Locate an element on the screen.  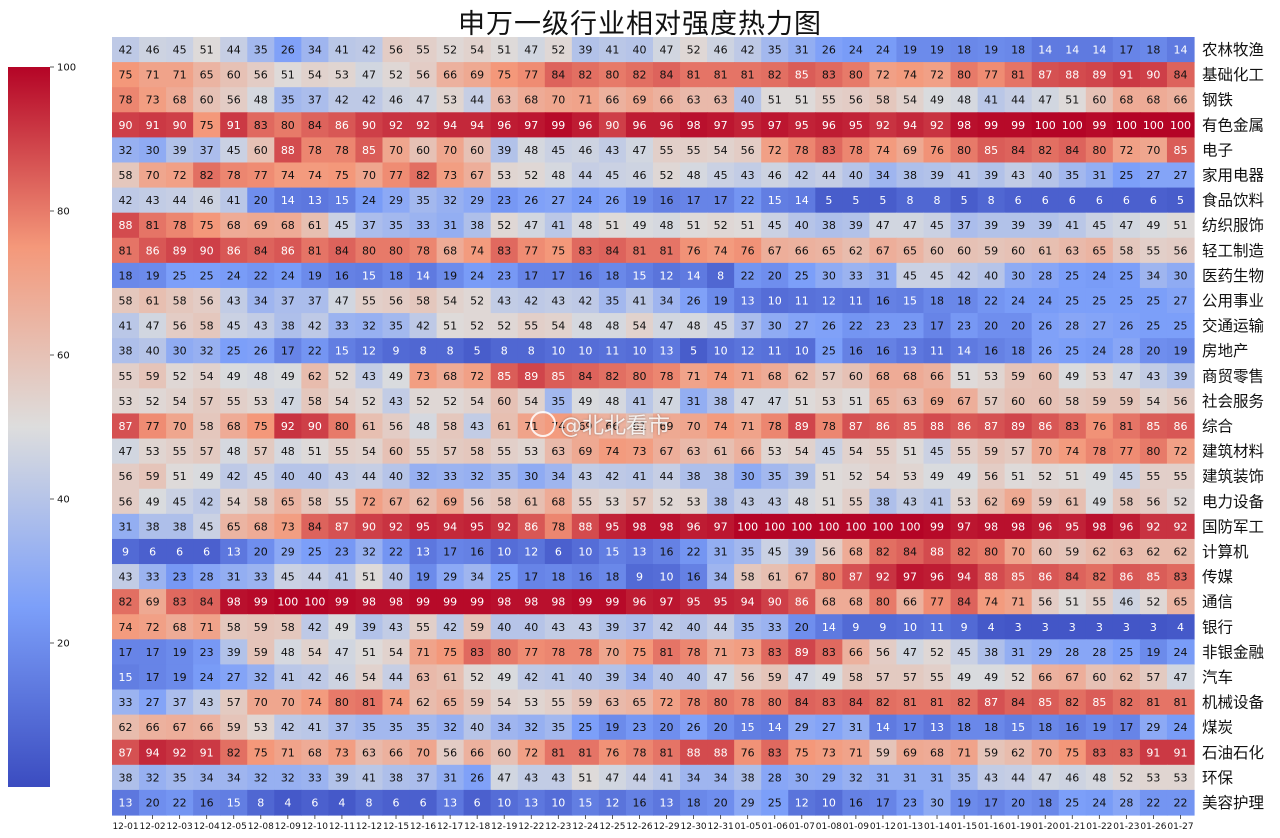
x-tick-label: 12-08 is located at coordinates (261, 827).